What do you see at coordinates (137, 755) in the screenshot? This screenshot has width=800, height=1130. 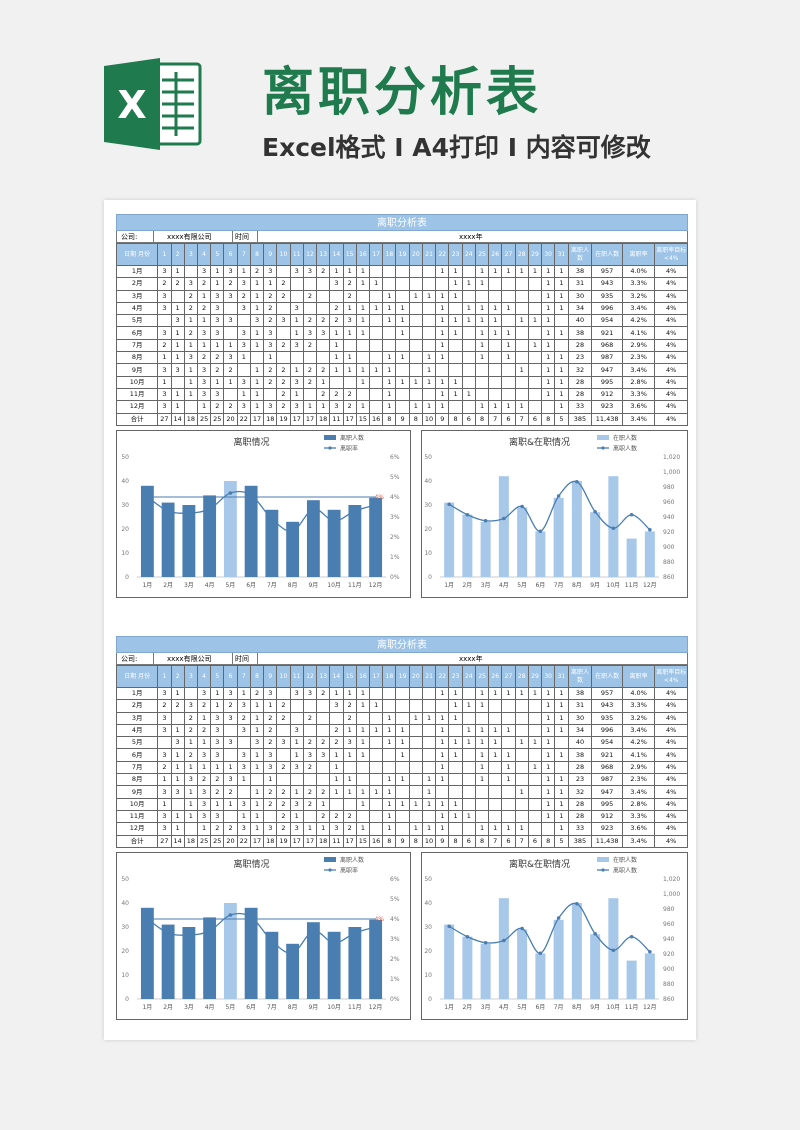 I see `month-cell: 6月` at bounding box center [137, 755].